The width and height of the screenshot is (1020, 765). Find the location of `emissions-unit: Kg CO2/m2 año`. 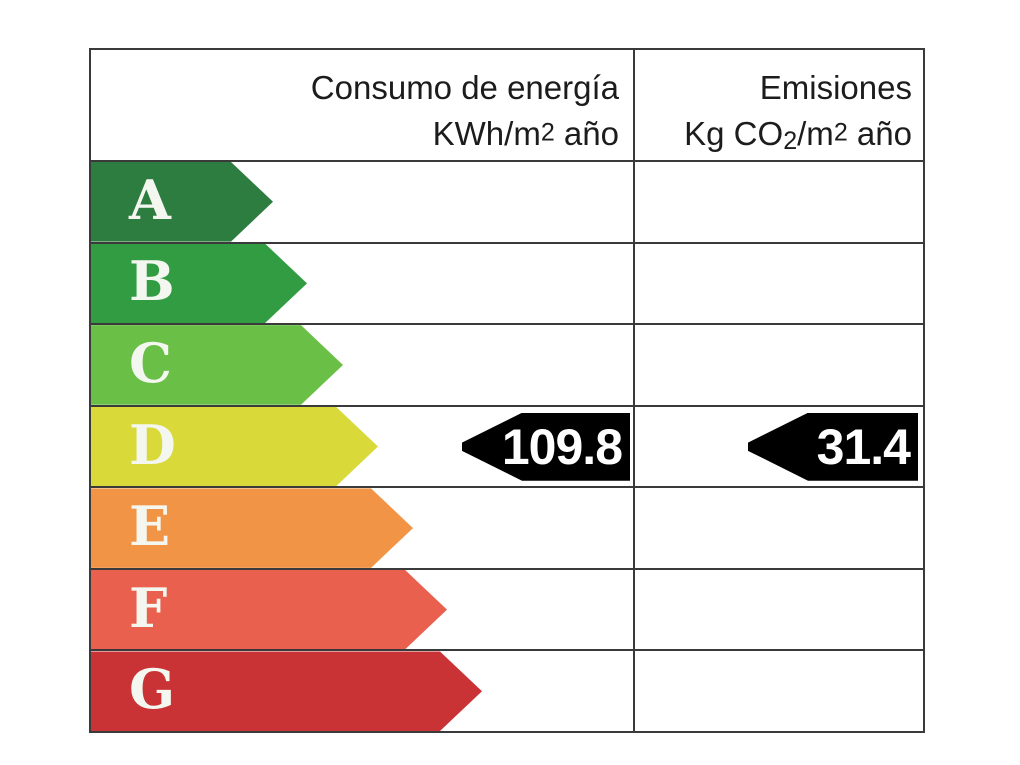

emissions-unit: Kg CO2/m2 año is located at coordinates (798, 134).